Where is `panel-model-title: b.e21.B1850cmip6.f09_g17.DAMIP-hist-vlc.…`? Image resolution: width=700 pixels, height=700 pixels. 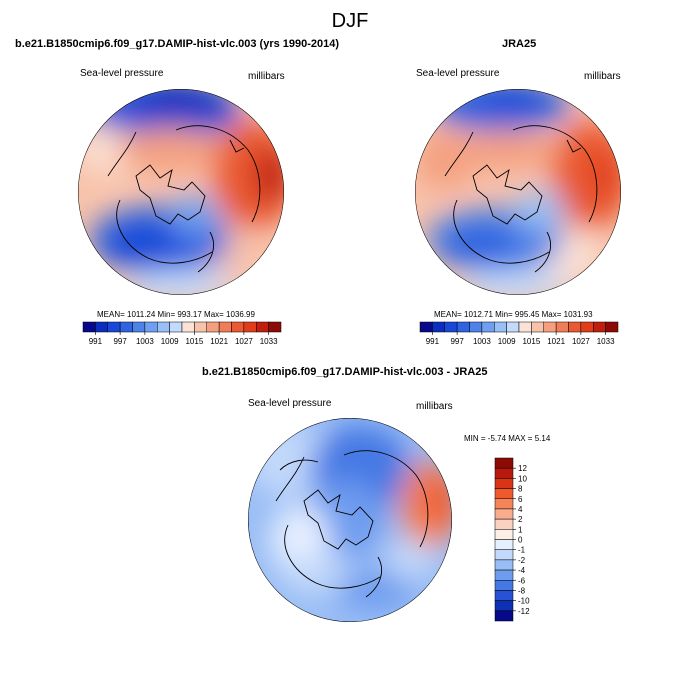 panel-model-title: b.e21.B1850cmip6.f09_g17.DAMIP-hist-vlc.… is located at coordinates (177, 44).